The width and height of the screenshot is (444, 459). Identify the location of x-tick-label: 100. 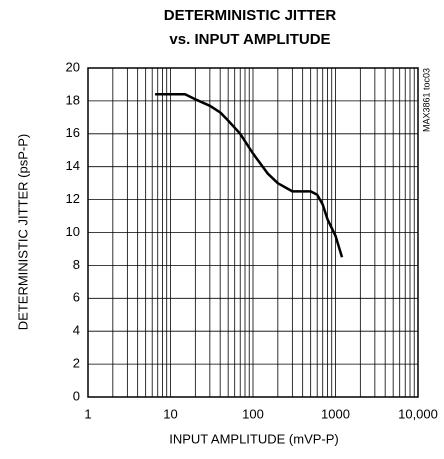
(253, 413).